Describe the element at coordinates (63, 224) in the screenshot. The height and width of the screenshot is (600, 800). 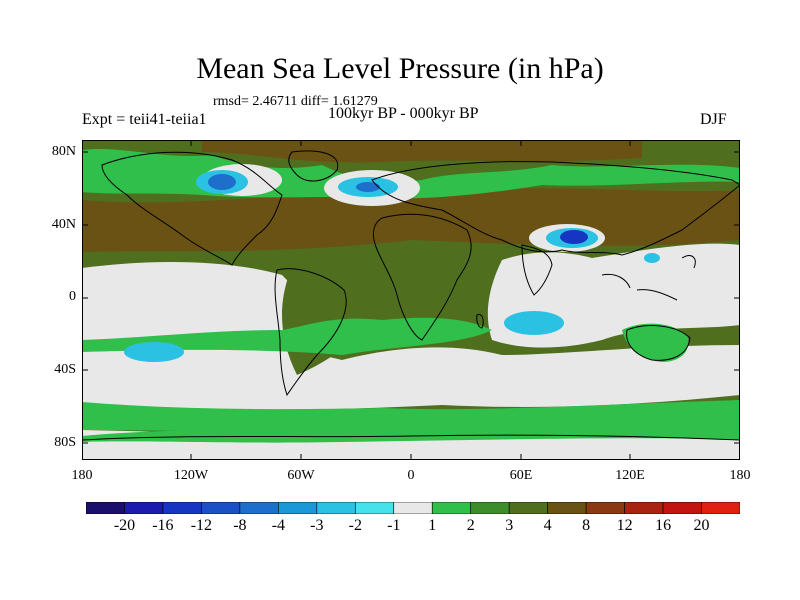
I see `y-label-40n: 40N` at that location.